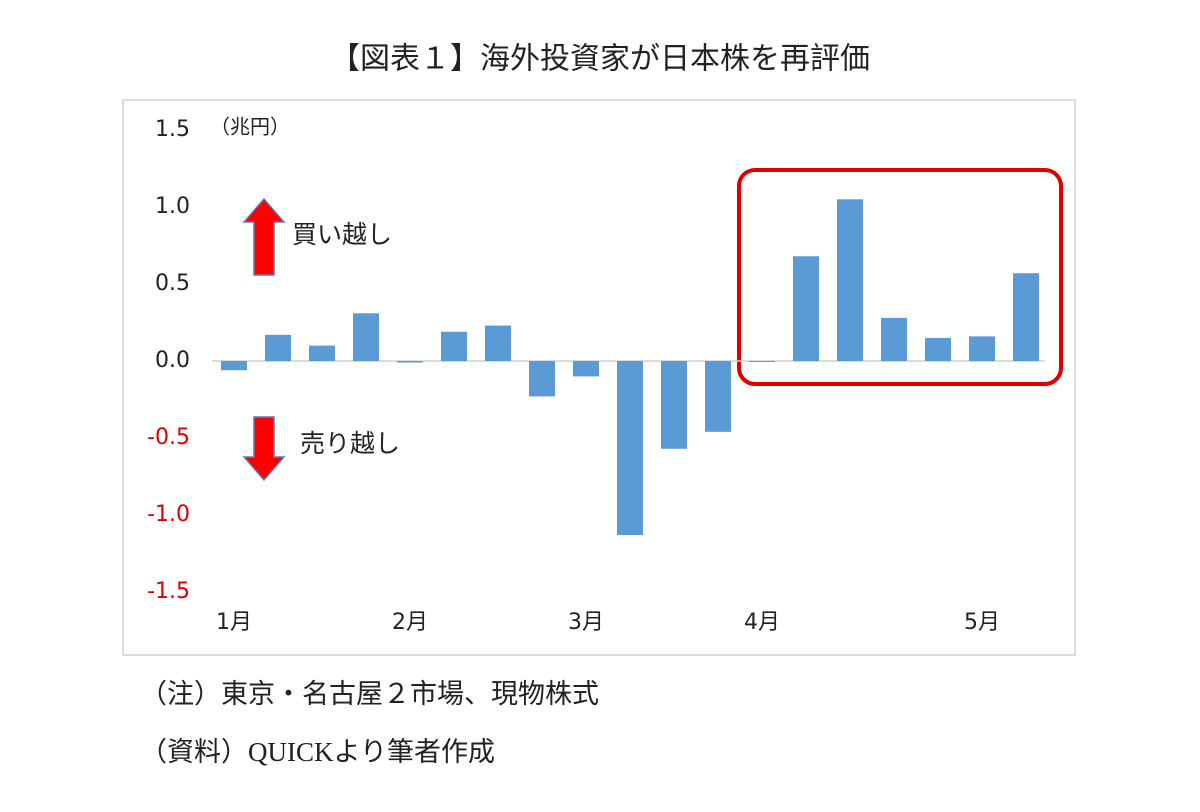 The height and width of the screenshot is (812, 1200). Describe the element at coordinates (762, 622) in the screenshot. I see `x-tick-label: 4月` at that location.